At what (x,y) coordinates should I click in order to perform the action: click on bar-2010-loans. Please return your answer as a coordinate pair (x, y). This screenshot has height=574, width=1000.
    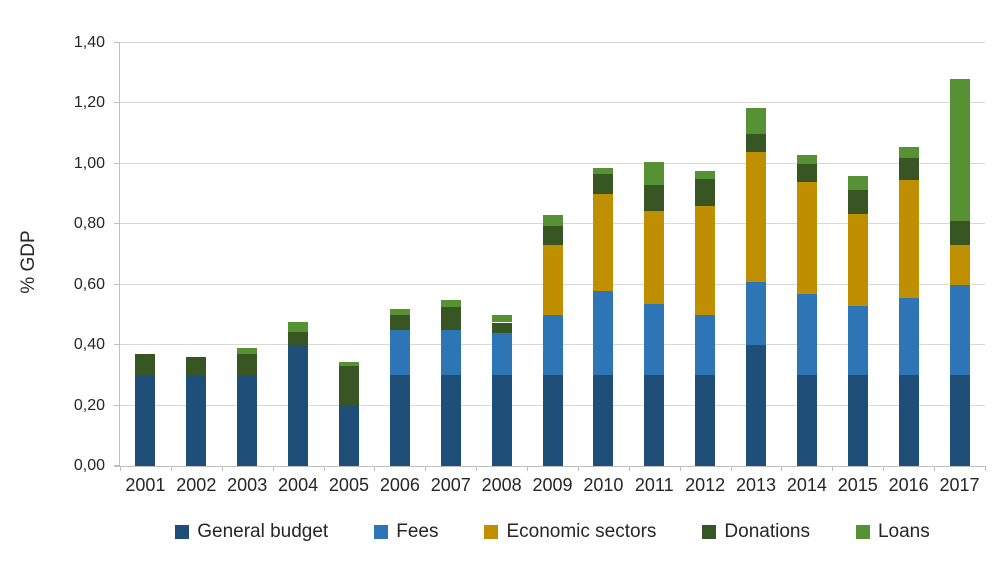
    Looking at the image, I should click on (603, 171).